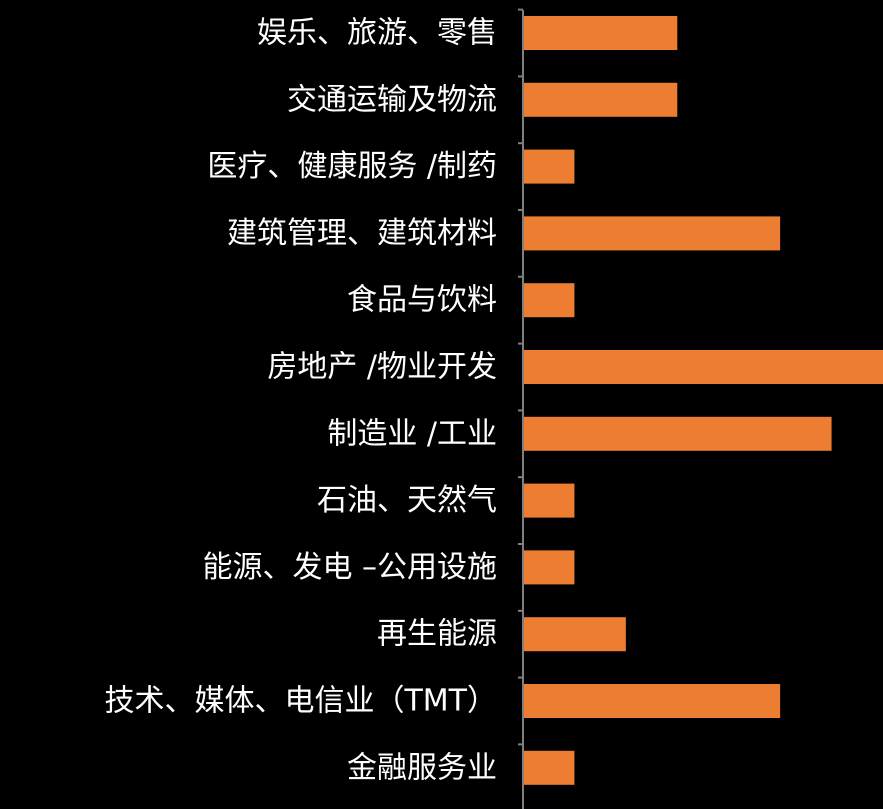 Image resolution: width=883 pixels, height=809 pixels. Describe the element at coordinates (300, 701) in the screenshot. I see `category-label: 技术、媒体、电信业（TMT）` at that location.